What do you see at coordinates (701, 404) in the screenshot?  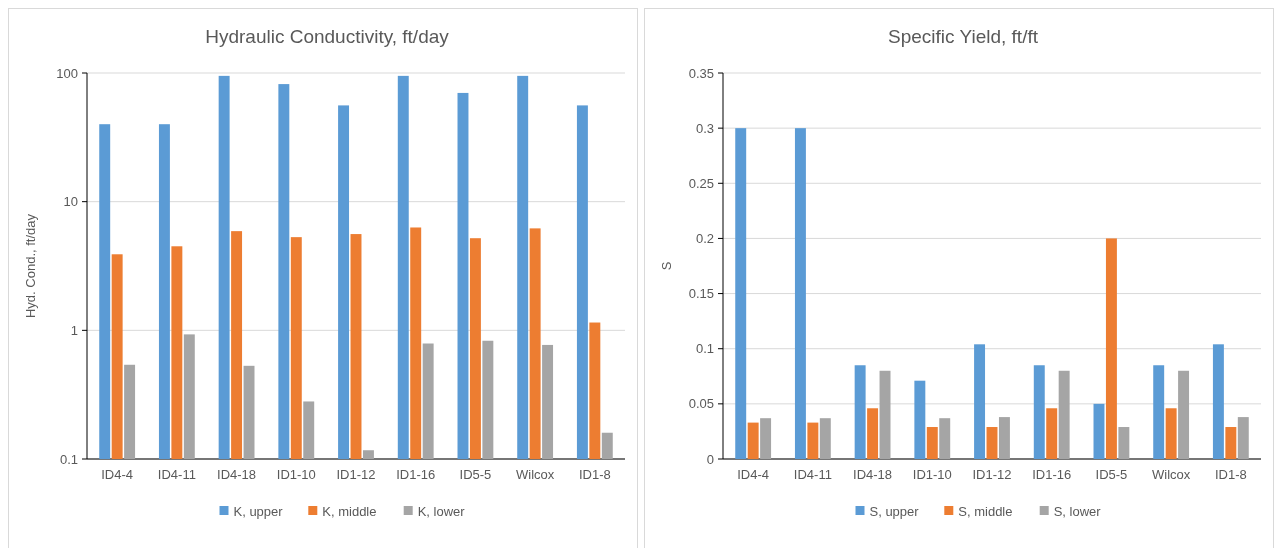 I see `y-tick-label: 0.05` at bounding box center [701, 404].